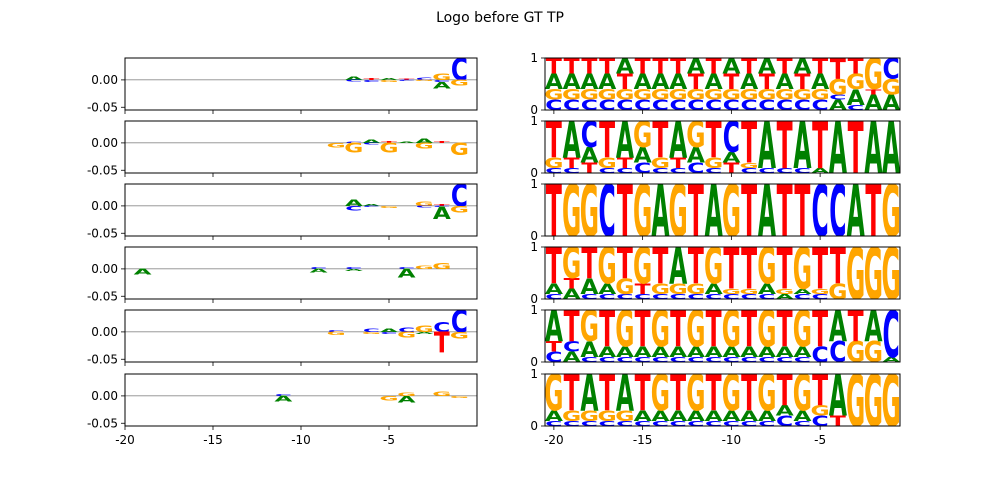  I want to click on y-tick-label: -0.05, so click(102, 107).